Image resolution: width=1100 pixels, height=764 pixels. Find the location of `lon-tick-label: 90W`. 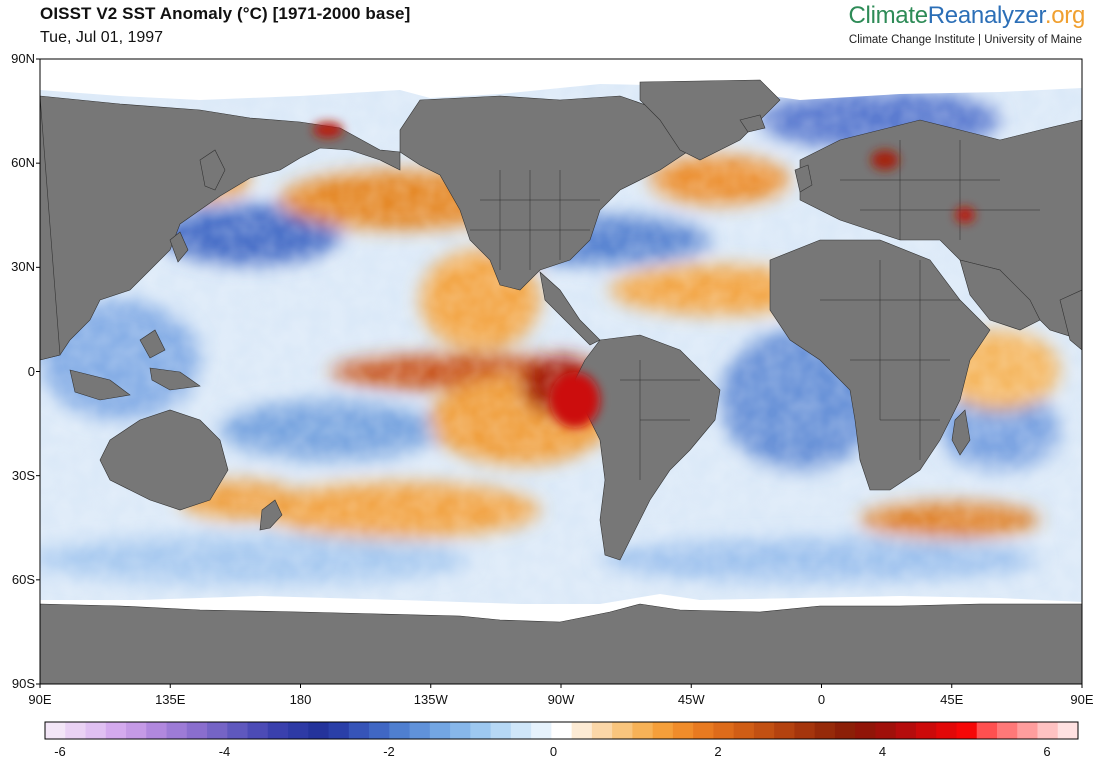

lon-tick-label: 90W is located at coordinates (561, 699).